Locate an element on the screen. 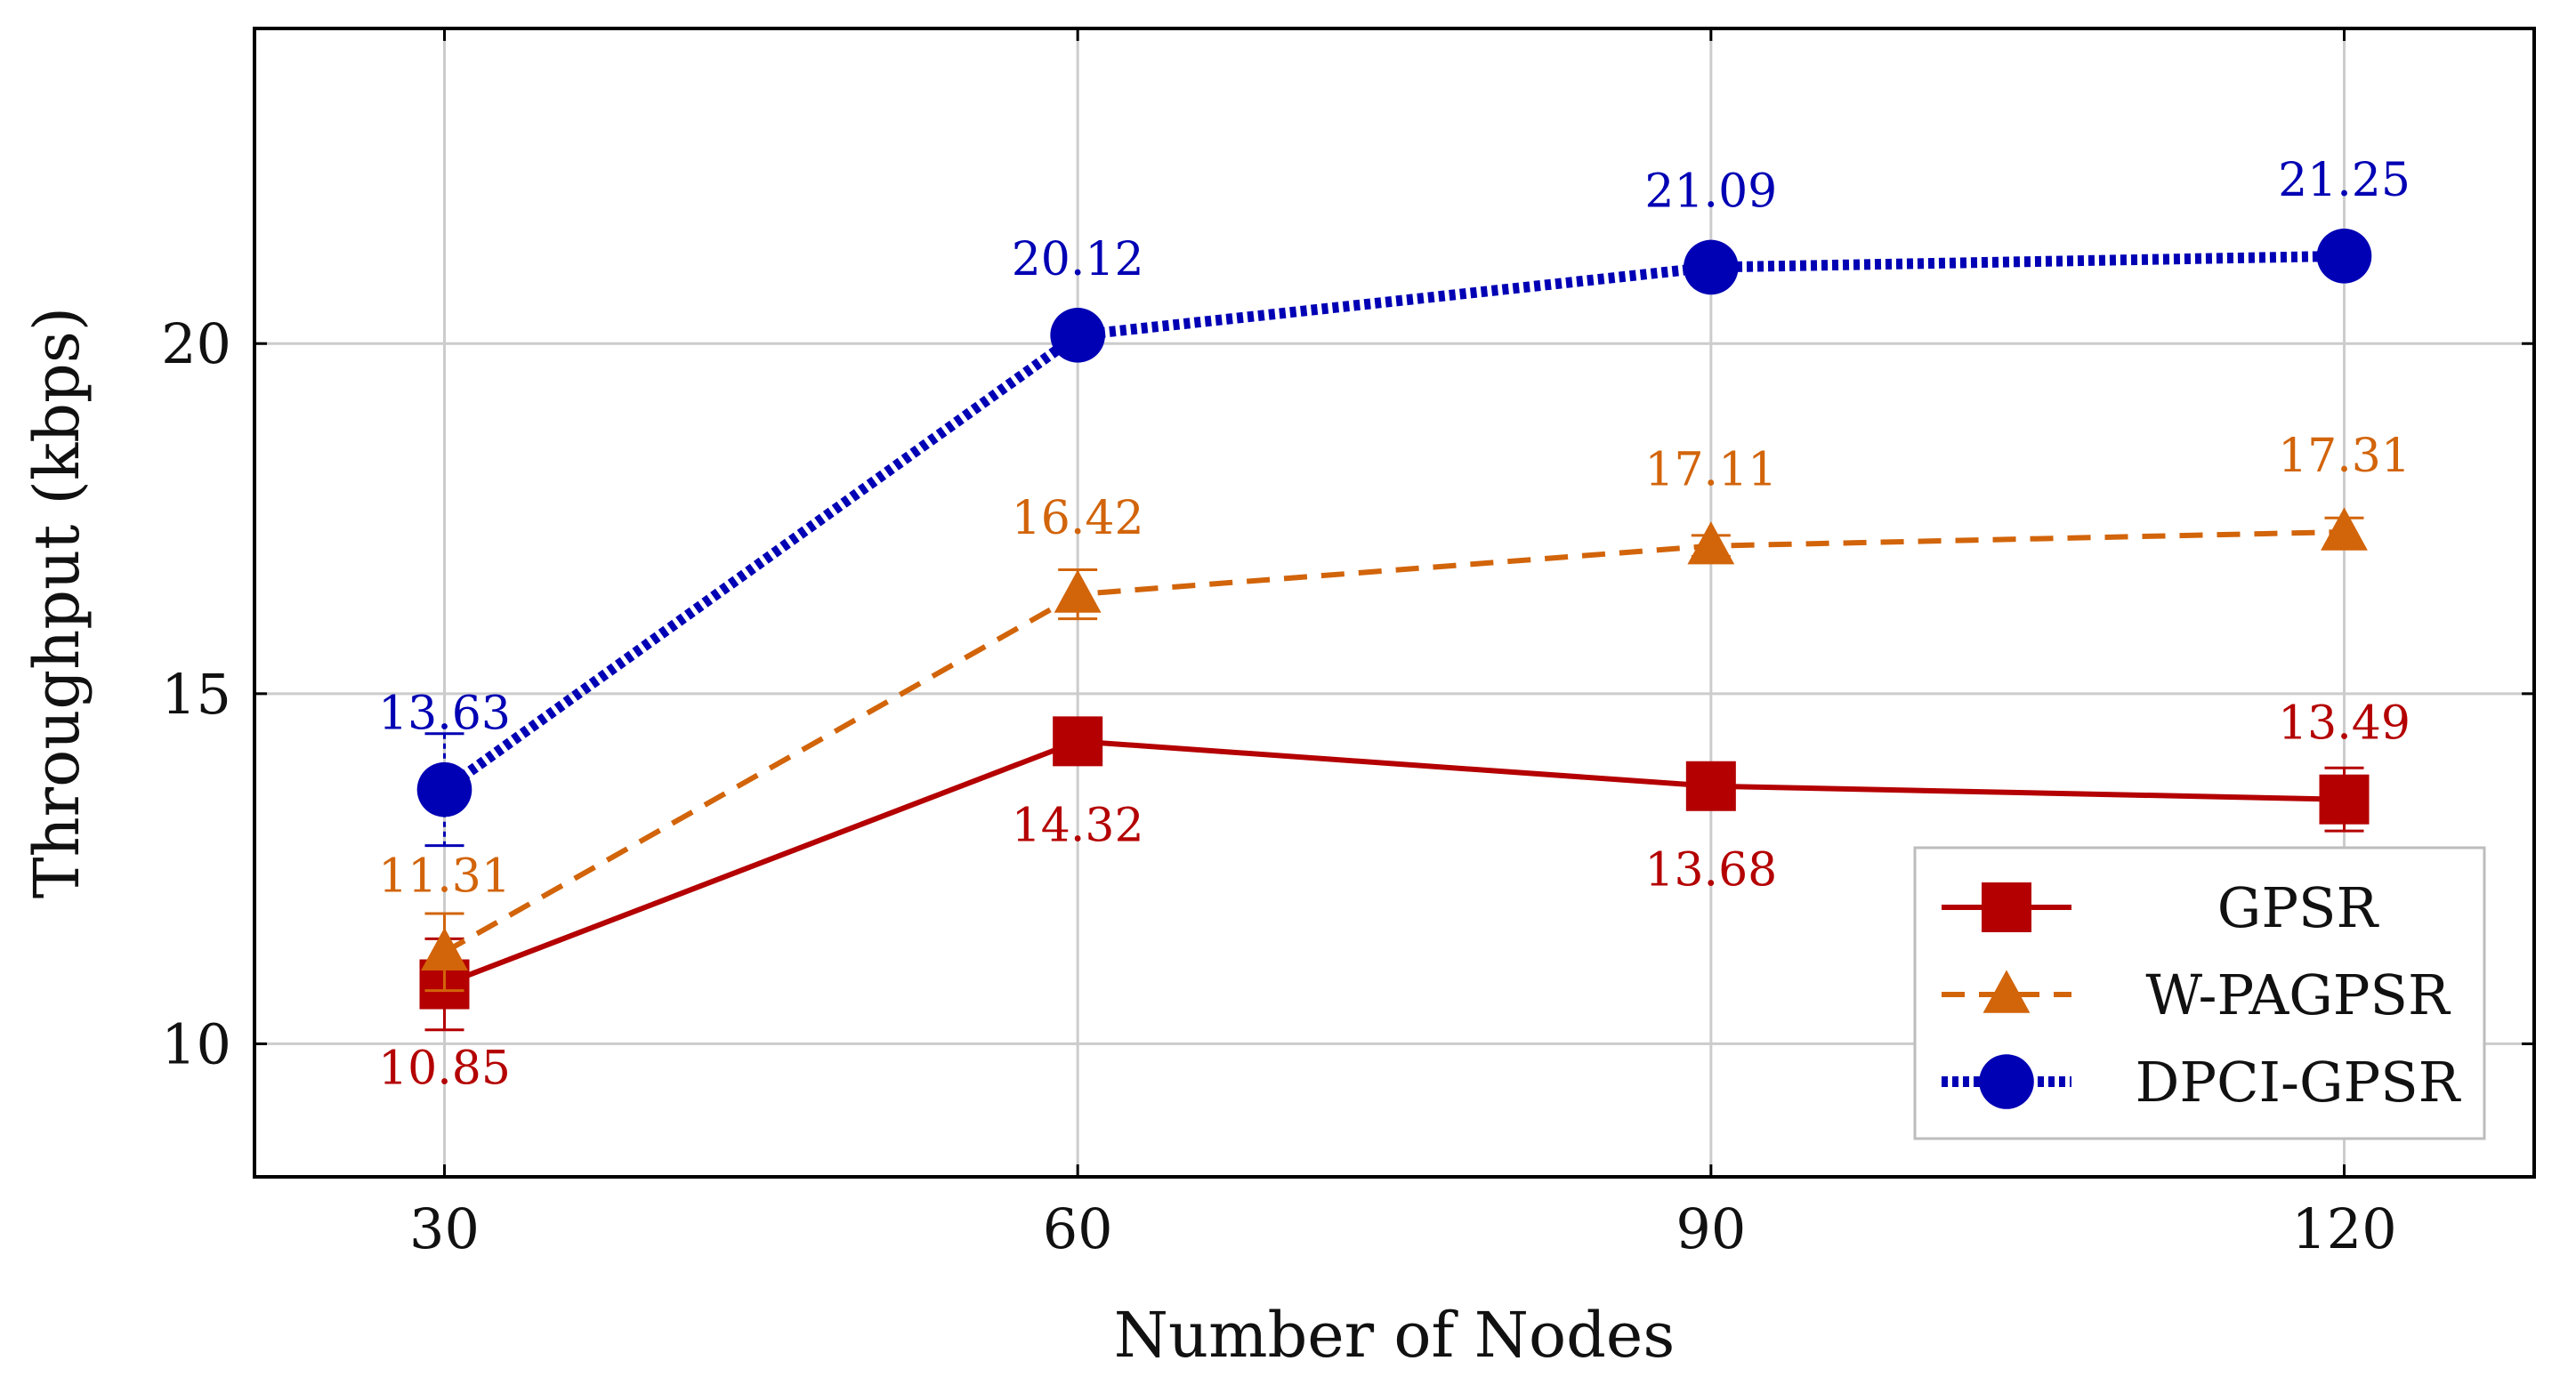  legend-item: DPCI-GPSR is located at coordinates (2202, 1082).